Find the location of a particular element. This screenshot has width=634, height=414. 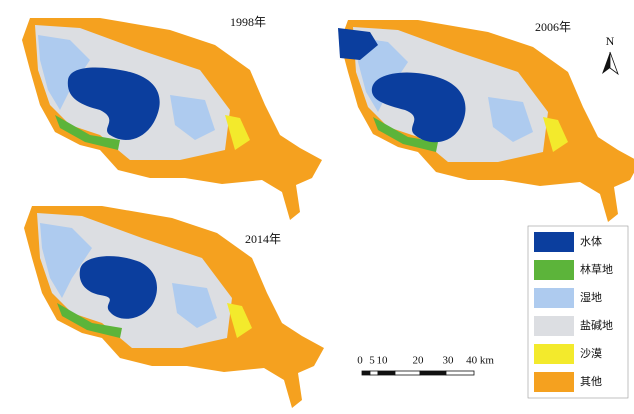

legend-label: 水体 is located at coordinates (591, 241).